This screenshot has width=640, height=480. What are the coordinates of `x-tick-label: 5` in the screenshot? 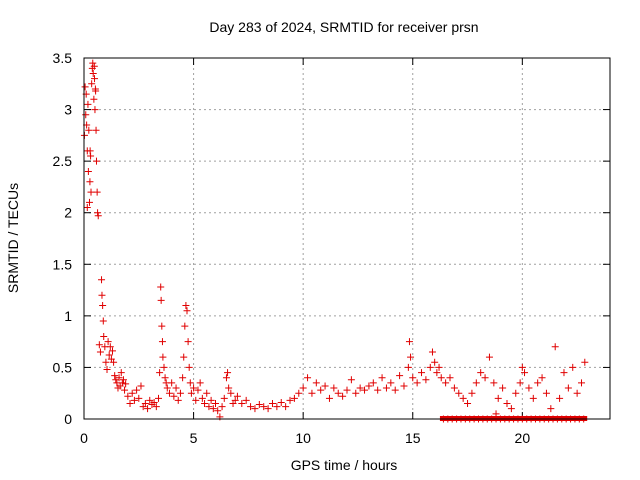 It's located at (194, 438).